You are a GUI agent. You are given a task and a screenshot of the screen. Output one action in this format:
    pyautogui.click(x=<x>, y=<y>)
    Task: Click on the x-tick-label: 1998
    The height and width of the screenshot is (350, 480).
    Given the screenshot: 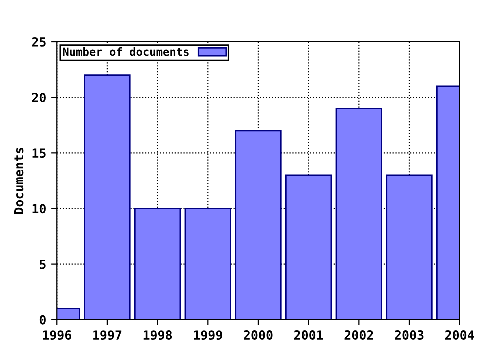 What is the action you would take?
    pyautogui.click(x=158, y=335)
    